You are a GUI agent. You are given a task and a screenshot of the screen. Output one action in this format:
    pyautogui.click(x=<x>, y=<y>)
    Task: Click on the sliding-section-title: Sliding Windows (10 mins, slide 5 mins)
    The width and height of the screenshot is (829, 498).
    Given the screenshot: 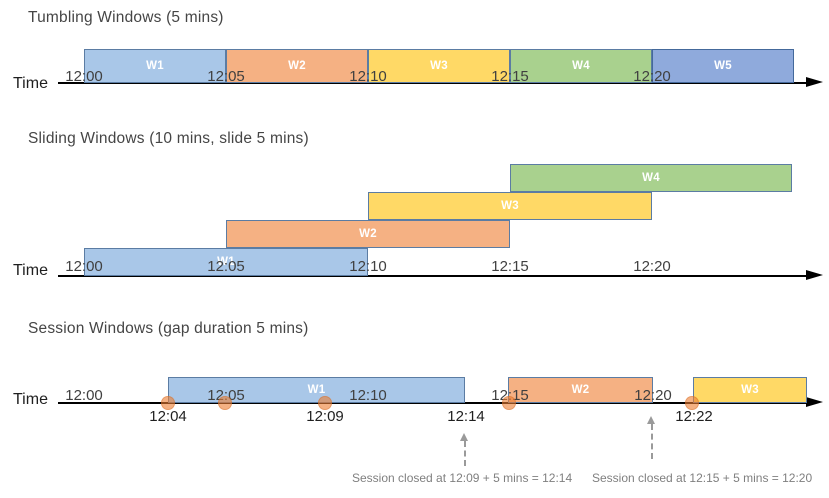 What is the action you would take?
    pyautogui.click(x=168, y=138)
    